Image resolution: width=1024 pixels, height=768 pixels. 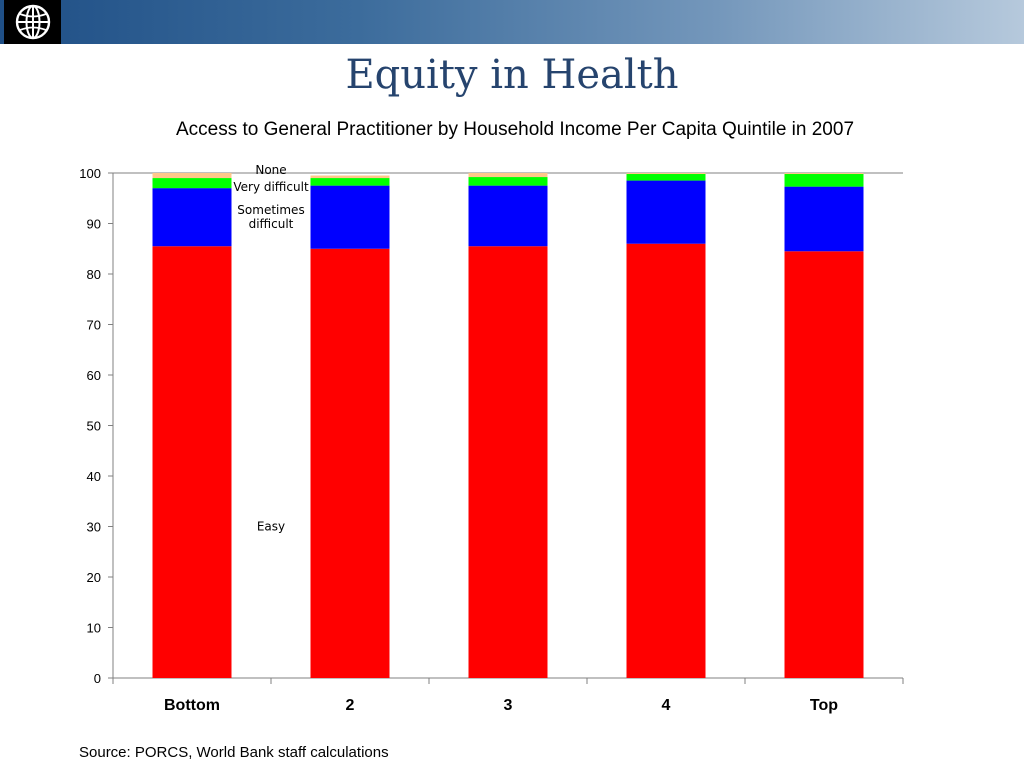 What do you see at coordinates (271, 187) in the screenshot?
I see `series-label-very-difficult: Very difficult` at bounding box center [271, 187].